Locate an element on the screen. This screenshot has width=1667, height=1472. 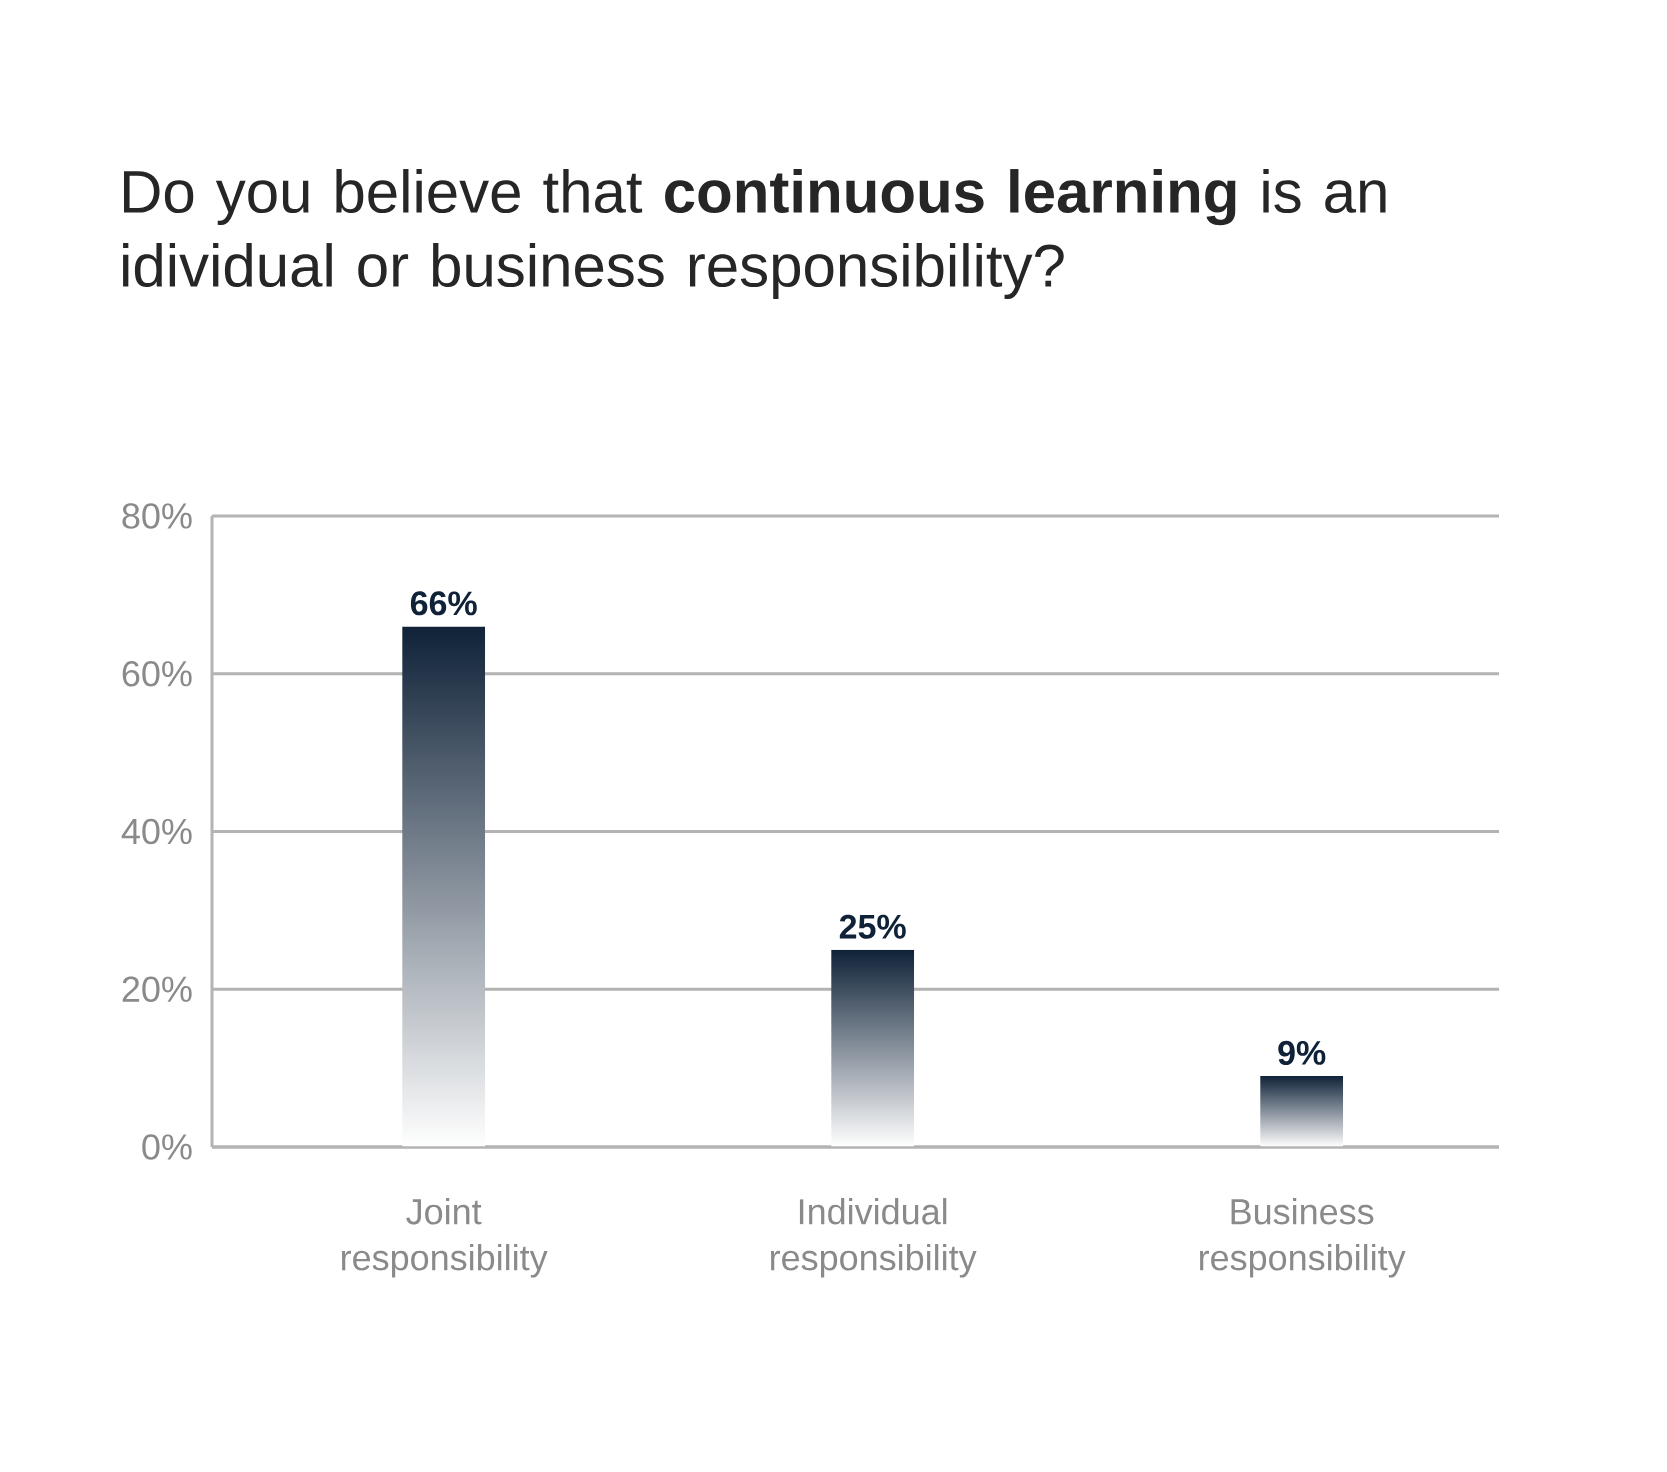
y-tick-label: 40% is located at coordinates (156, 831).